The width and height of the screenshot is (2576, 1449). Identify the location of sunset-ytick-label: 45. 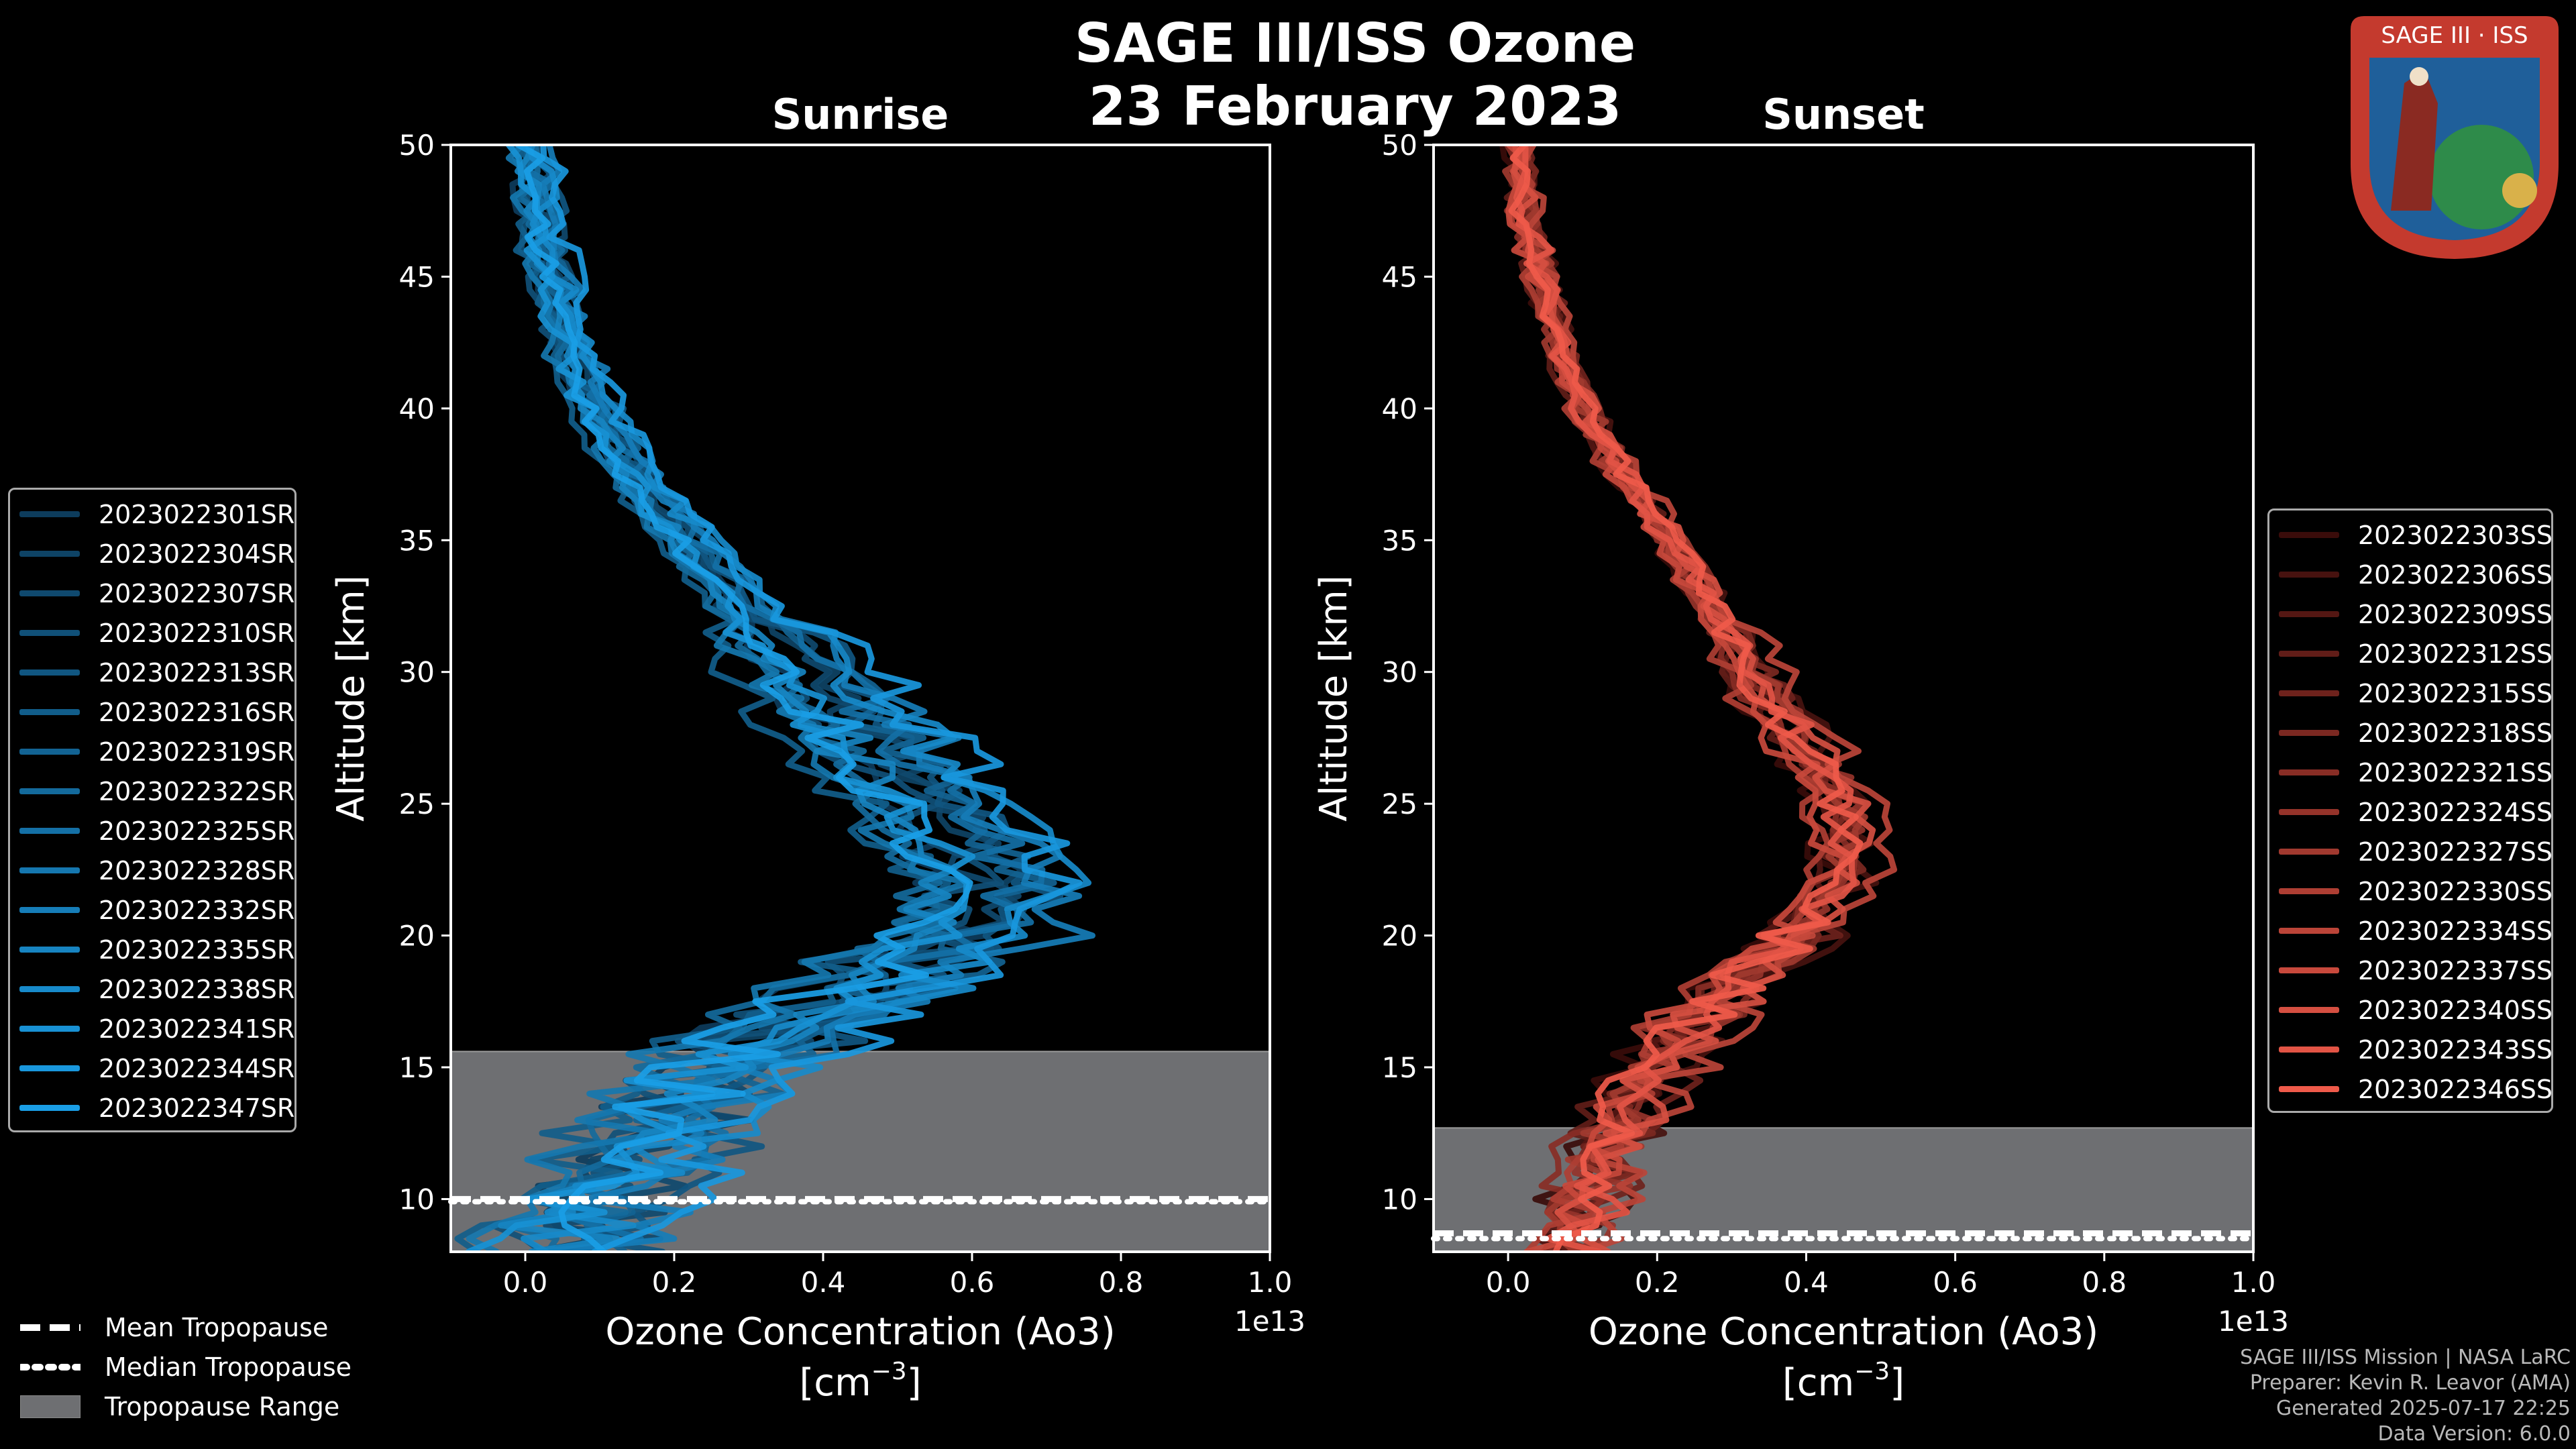
(1399, 276).